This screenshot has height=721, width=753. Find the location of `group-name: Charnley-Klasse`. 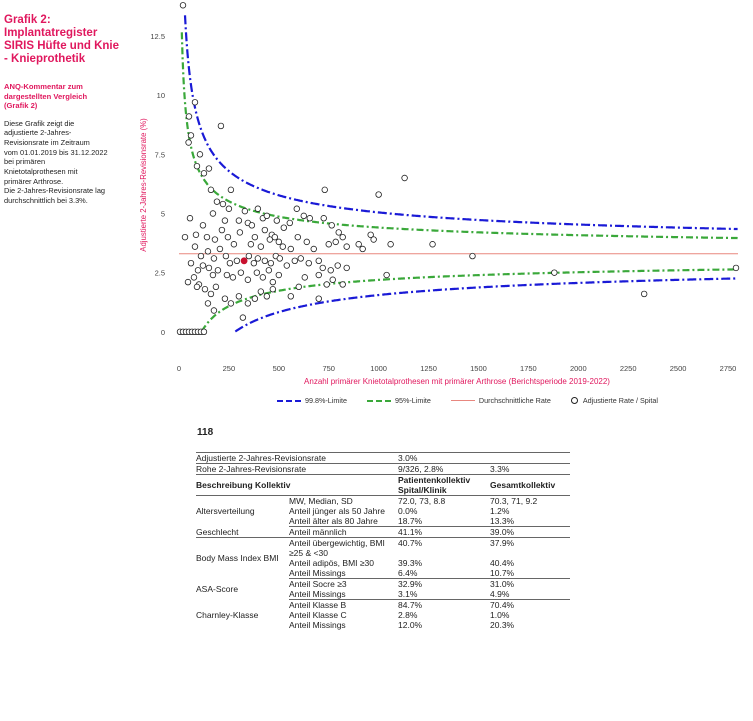

group-name: Charnley-Klasse is located at coordinates (227, 614).